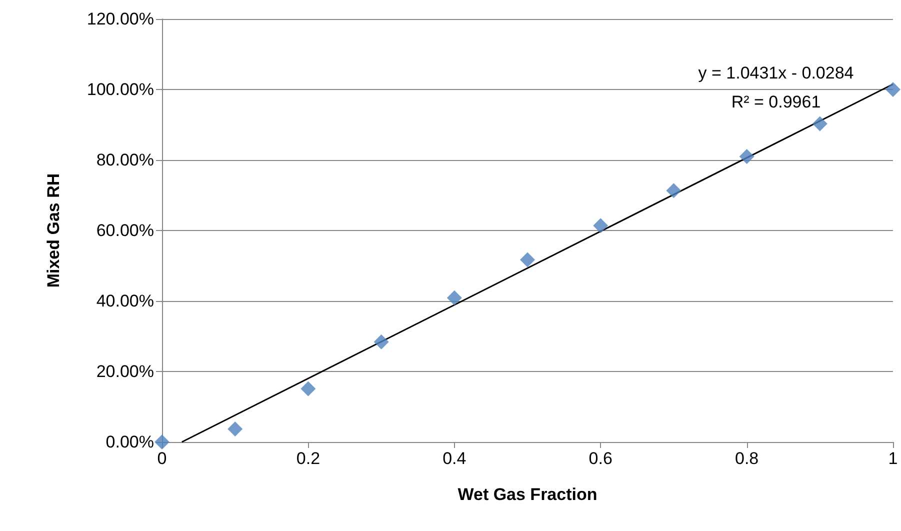 The height and width of the screenshot is (531, 901). I want to click on x-tick-label: 0.4, so click(454, 458).